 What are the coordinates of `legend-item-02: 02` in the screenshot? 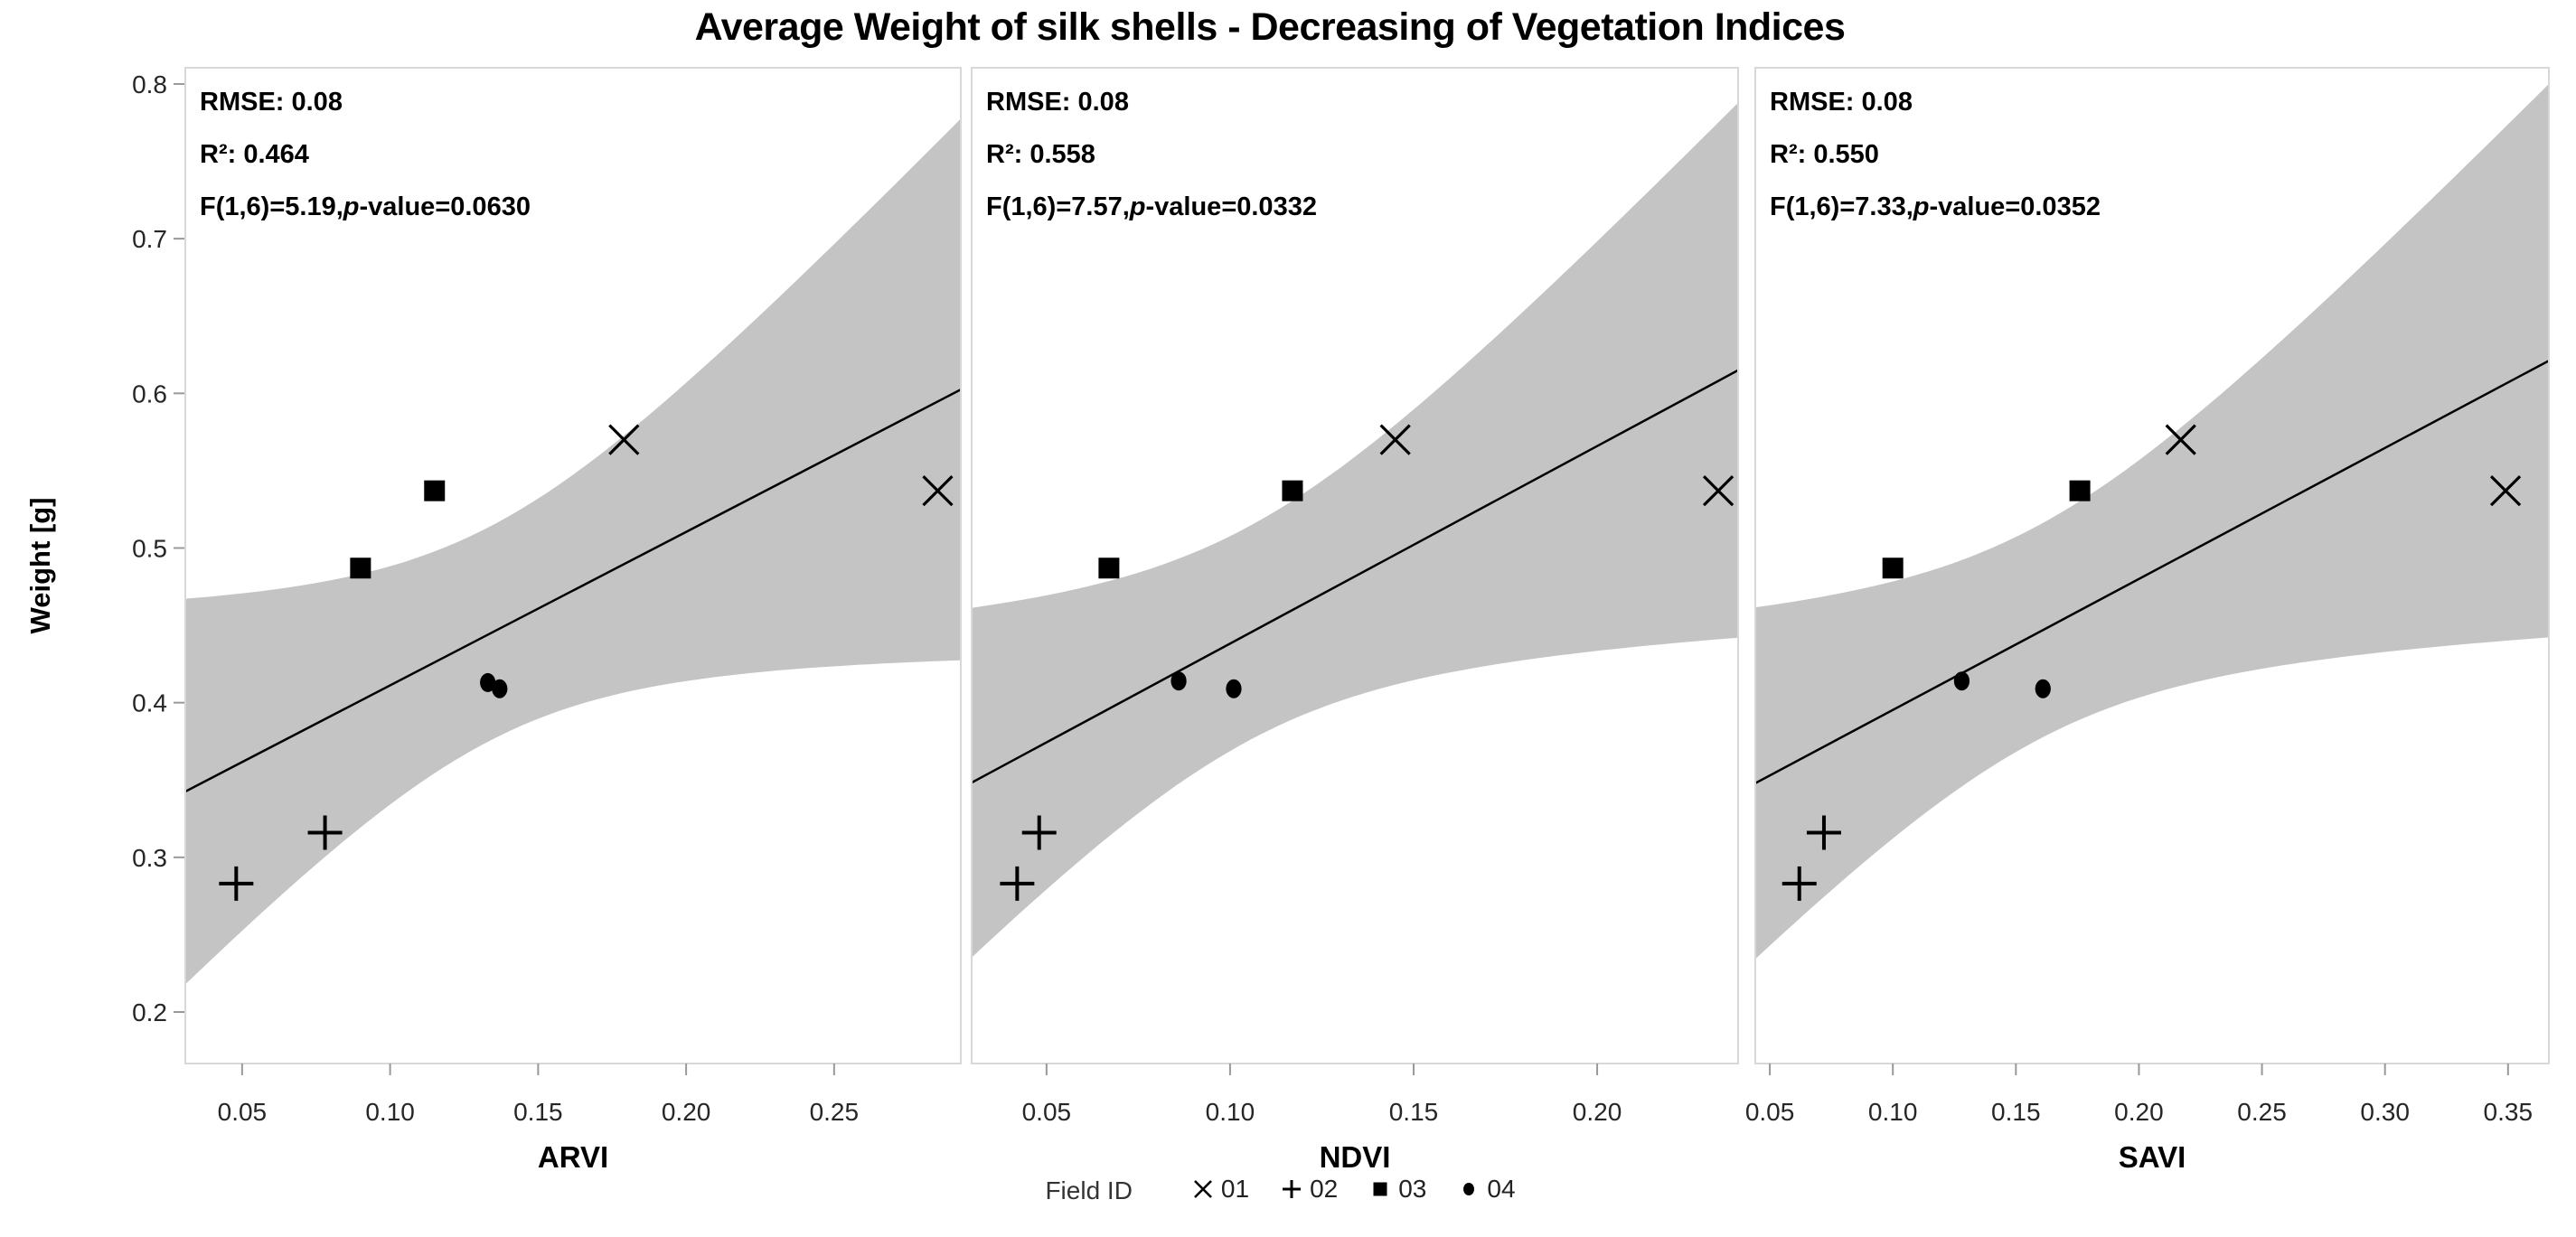 It's located at (1309, 1190).